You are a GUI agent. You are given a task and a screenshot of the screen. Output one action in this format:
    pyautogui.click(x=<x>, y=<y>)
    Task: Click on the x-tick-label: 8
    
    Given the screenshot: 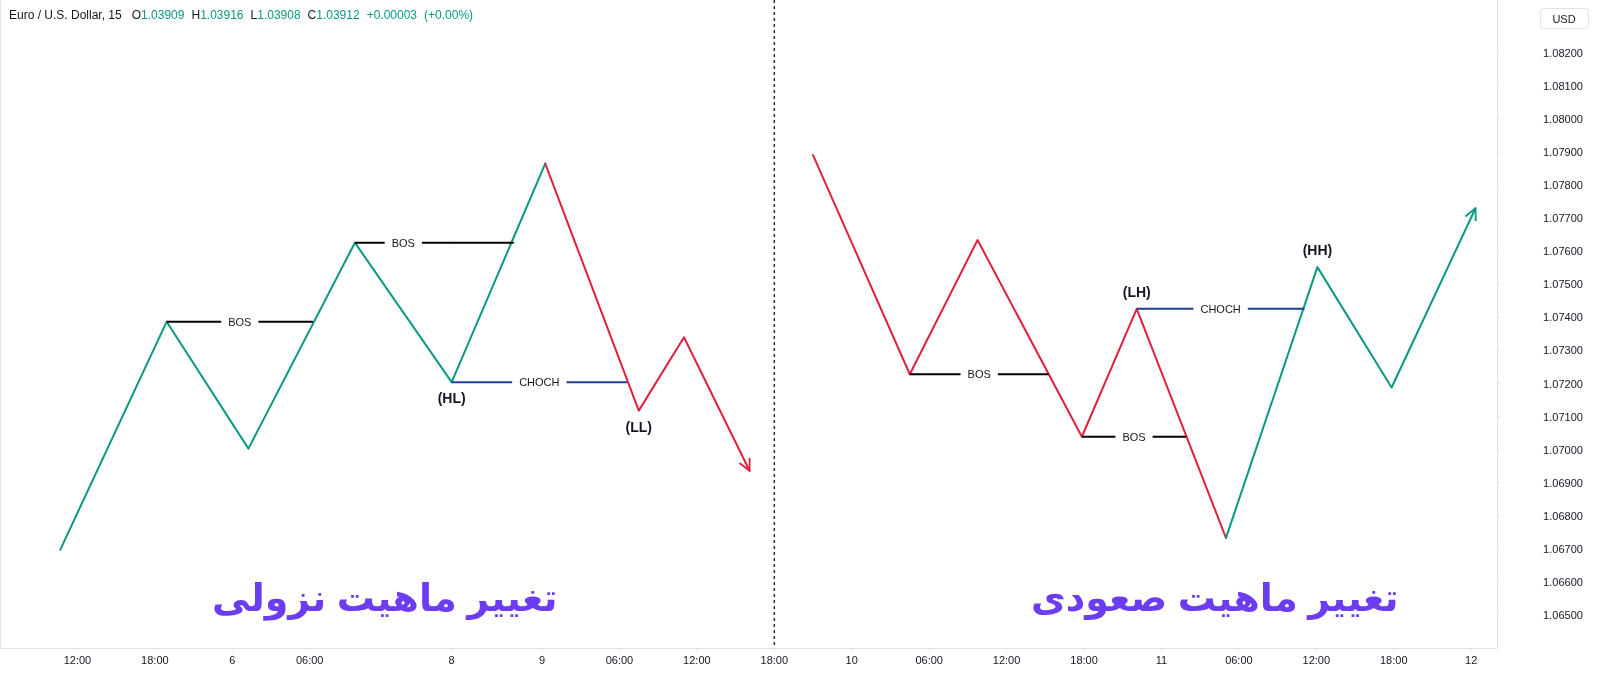 What is the action you would take?
    pyautogui.click(x=451, y=660)
    